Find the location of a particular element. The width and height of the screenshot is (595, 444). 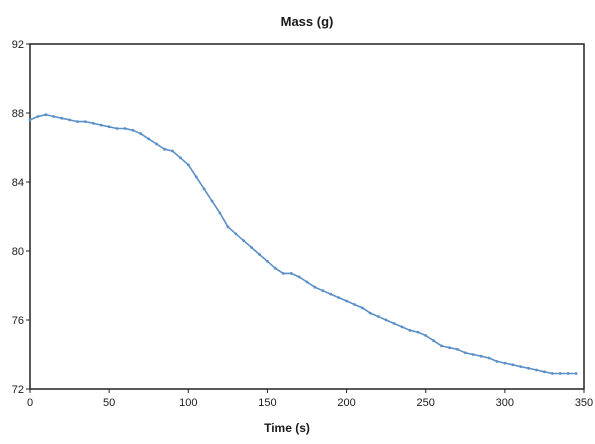

x-tick-label: 150 is located at coordinates (267, 403).